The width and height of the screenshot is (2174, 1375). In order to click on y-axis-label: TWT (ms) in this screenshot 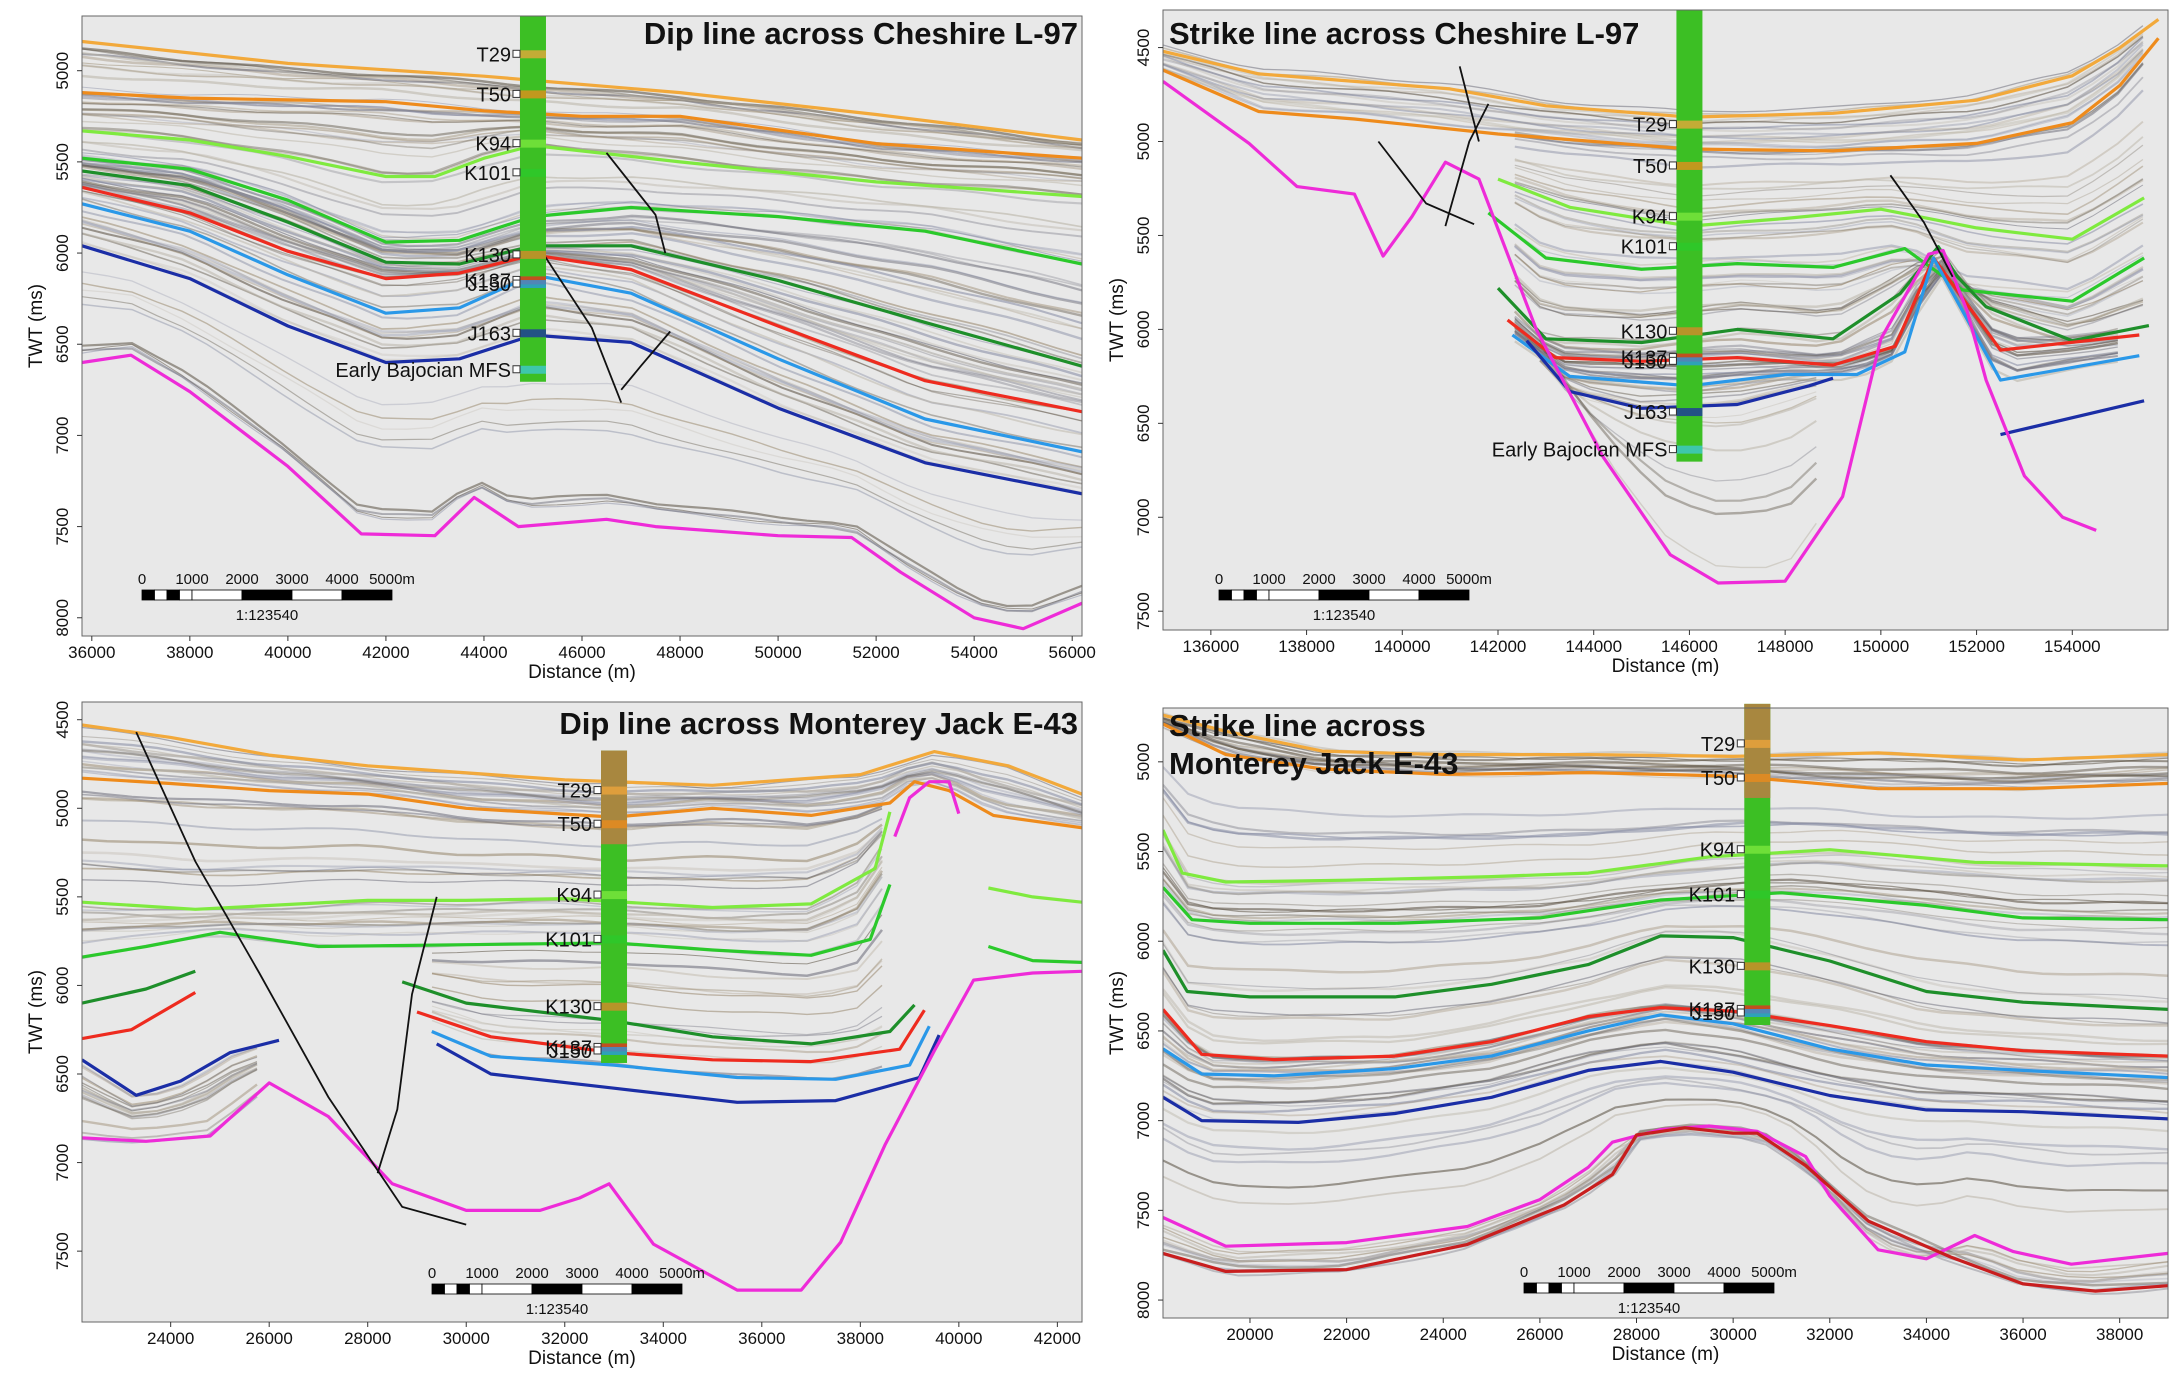, I will do `click(36, 326)`.